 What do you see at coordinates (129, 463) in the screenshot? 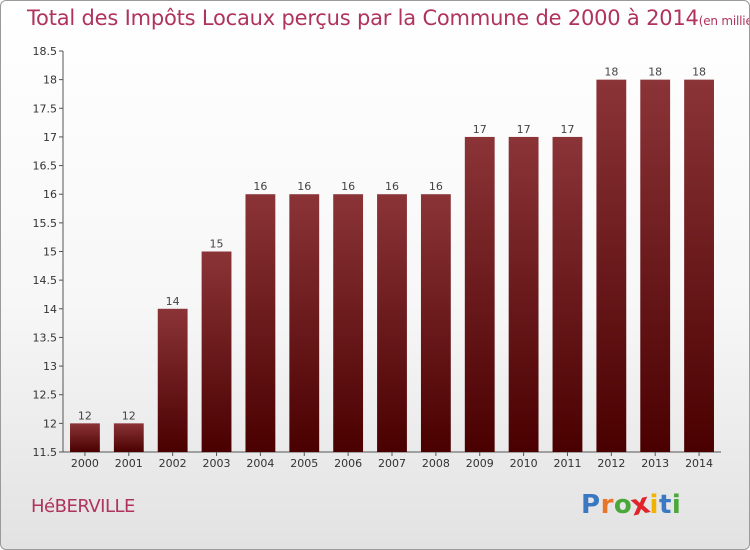
I see `x-tick-label: 2001` at bounding box center [129, 463].